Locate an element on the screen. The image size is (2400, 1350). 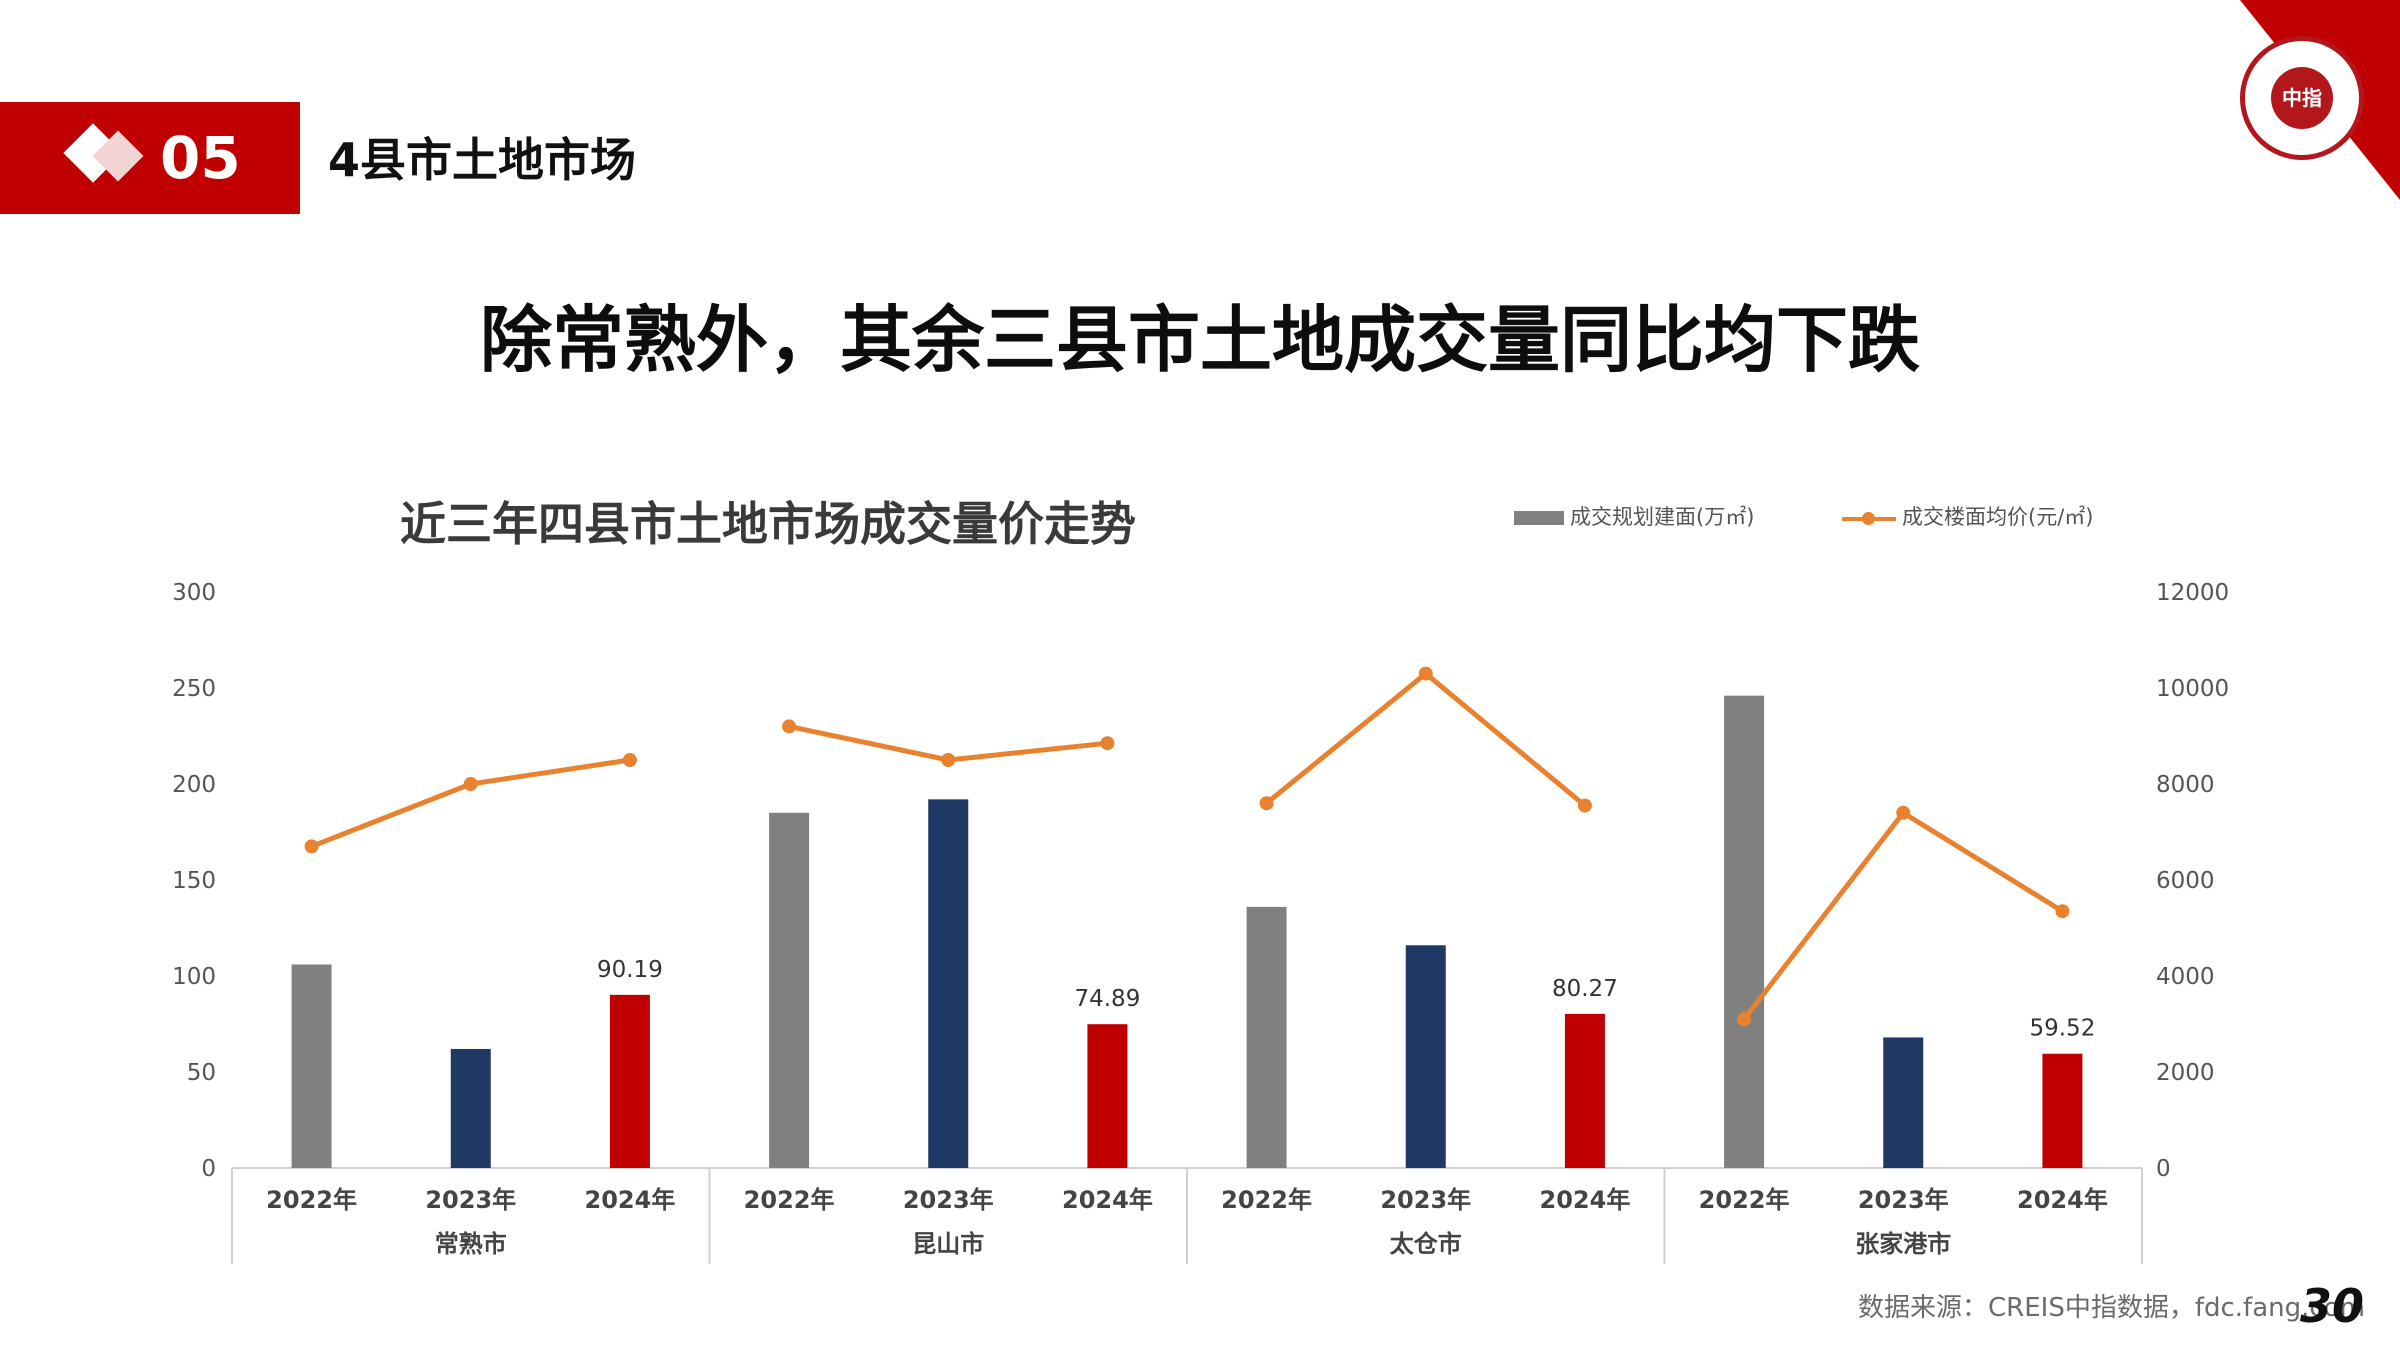
y-right-tick-label: 0 is located at coordinates (2163, 1169).